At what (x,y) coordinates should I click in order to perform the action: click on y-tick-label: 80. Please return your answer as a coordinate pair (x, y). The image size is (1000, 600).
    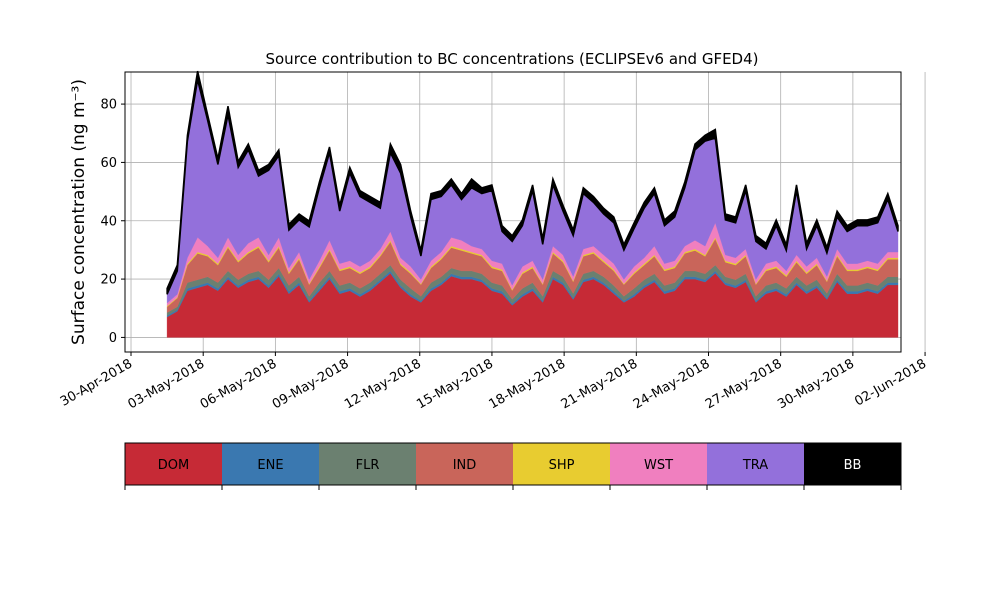
    Looking at the image, I should click on (108, 105).